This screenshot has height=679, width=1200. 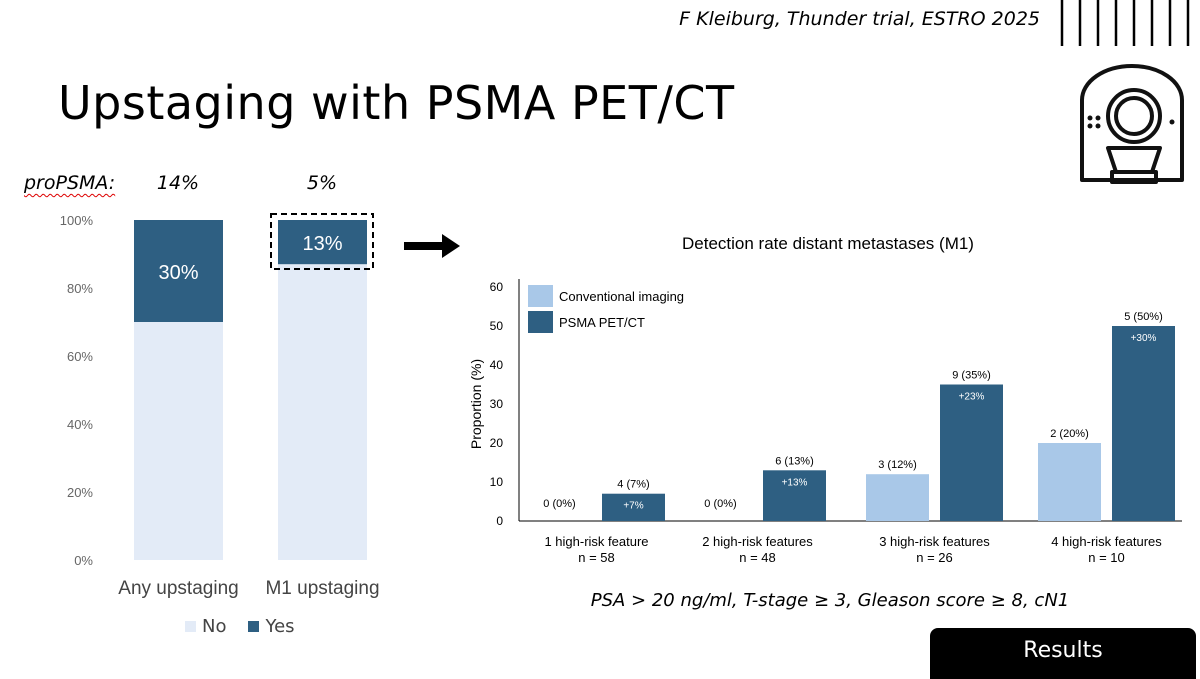 What do you see at coordinates (497, 326) in the screenshot?
I see `y-tick-label: 50` at bounding box center [497, 326].